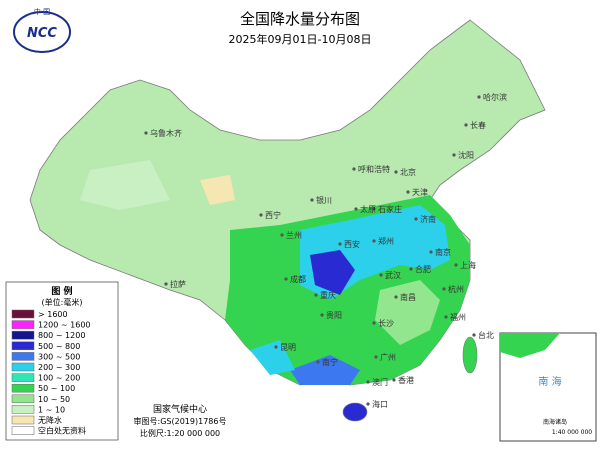 This screenshot has height=450, width=600. Describe the element at coordinates (386, 323) in the screenshot. I see `city-label: 长沙` at that location.